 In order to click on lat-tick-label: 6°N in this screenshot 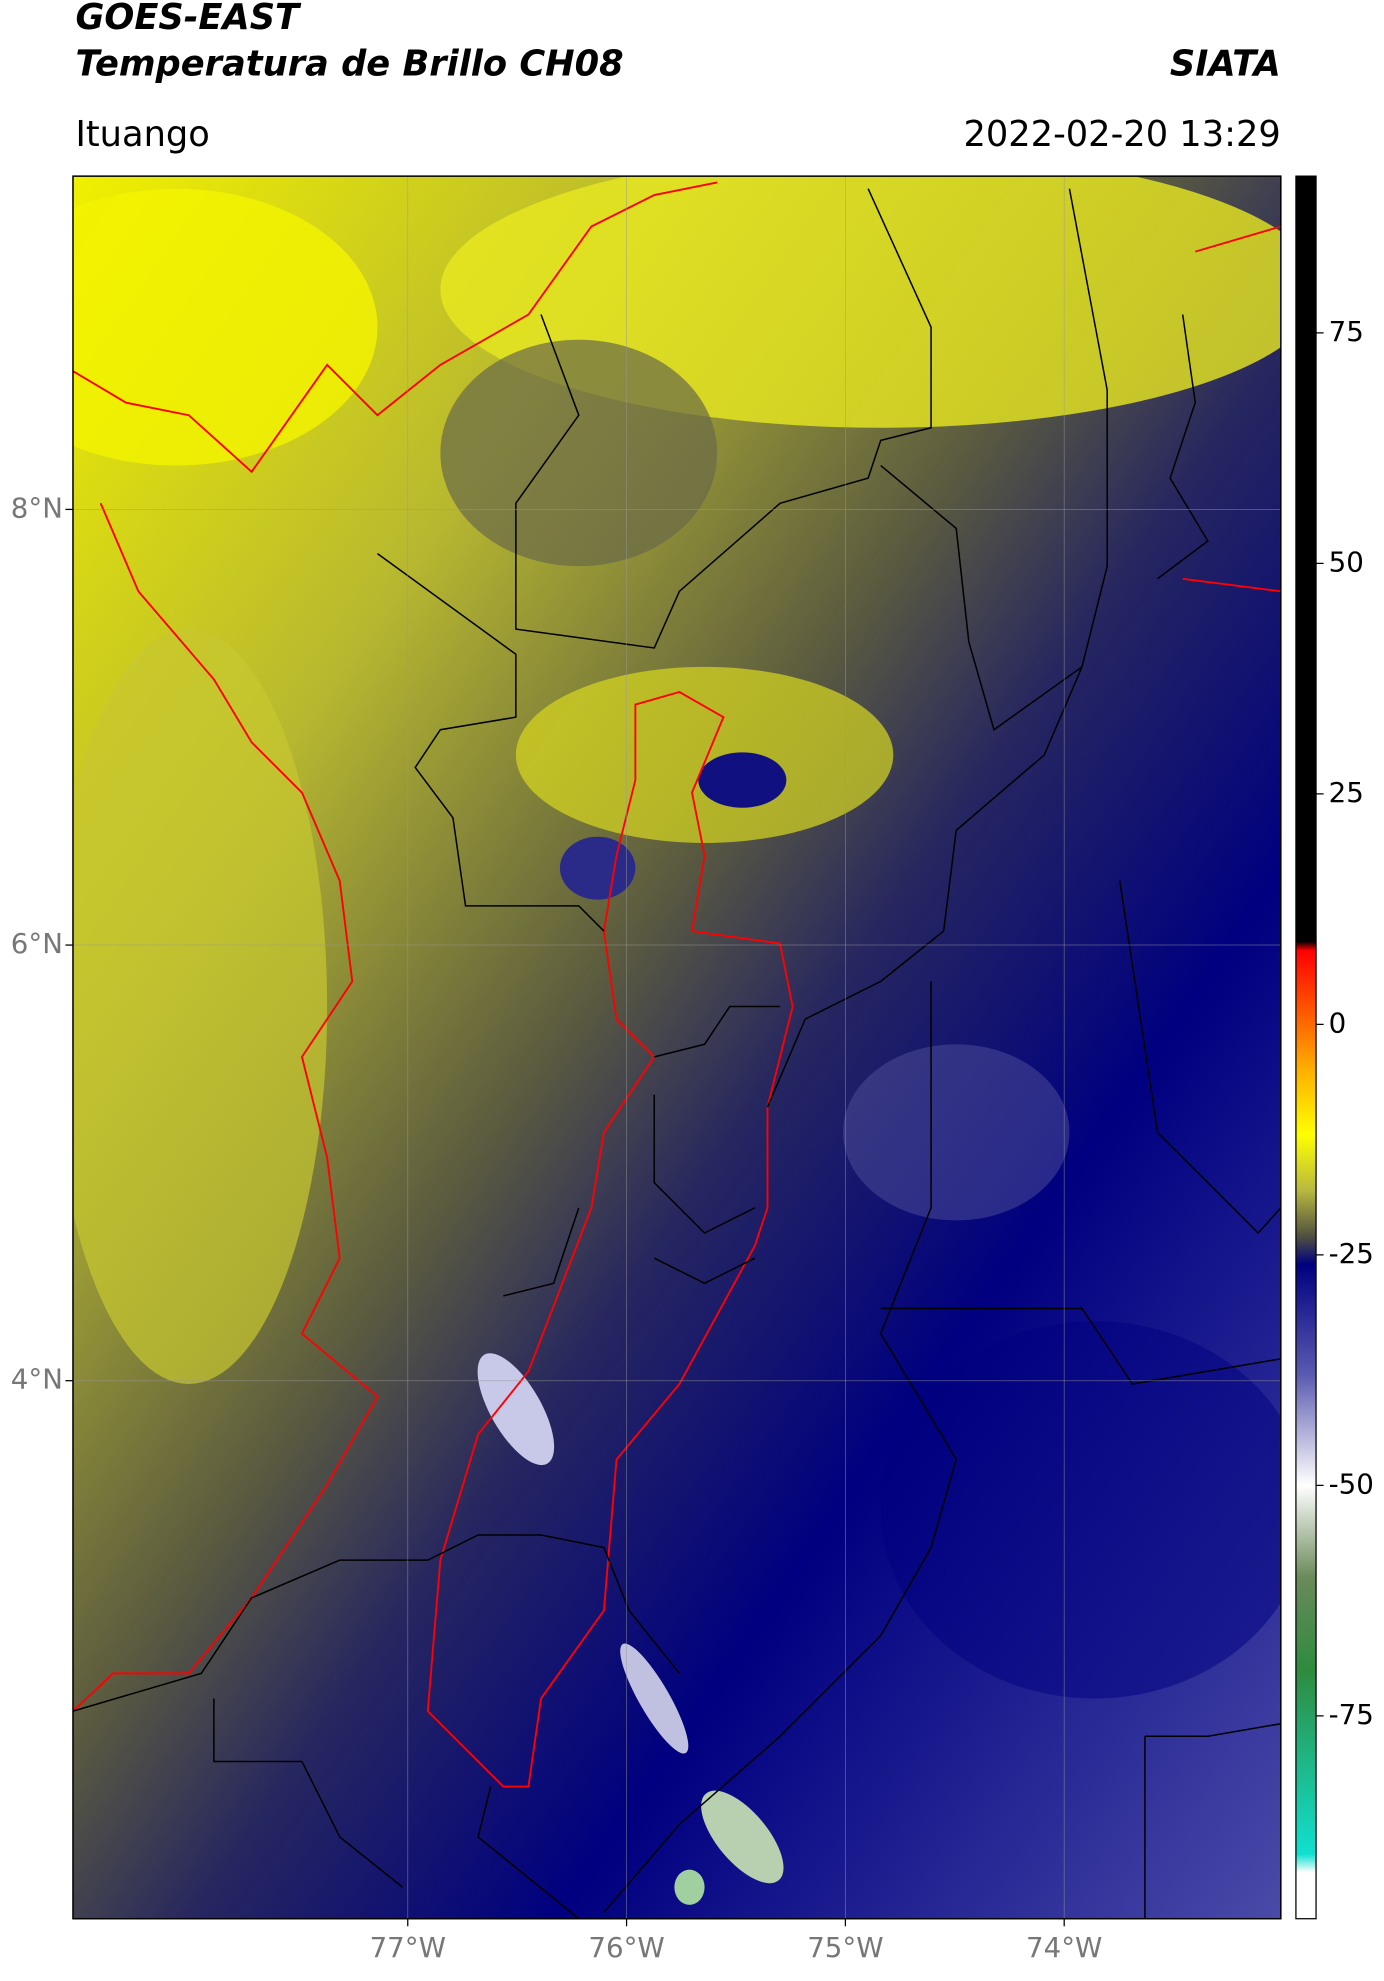, I will do `click(37, 943)`.